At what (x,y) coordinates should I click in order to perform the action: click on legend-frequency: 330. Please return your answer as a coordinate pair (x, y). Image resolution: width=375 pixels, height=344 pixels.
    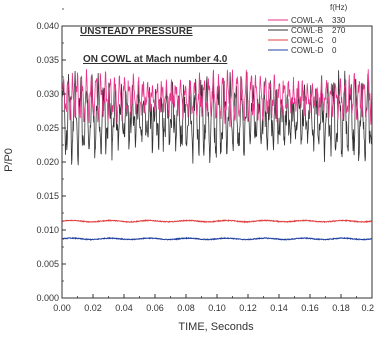
    Looking at the image, I should click on (339, 20).